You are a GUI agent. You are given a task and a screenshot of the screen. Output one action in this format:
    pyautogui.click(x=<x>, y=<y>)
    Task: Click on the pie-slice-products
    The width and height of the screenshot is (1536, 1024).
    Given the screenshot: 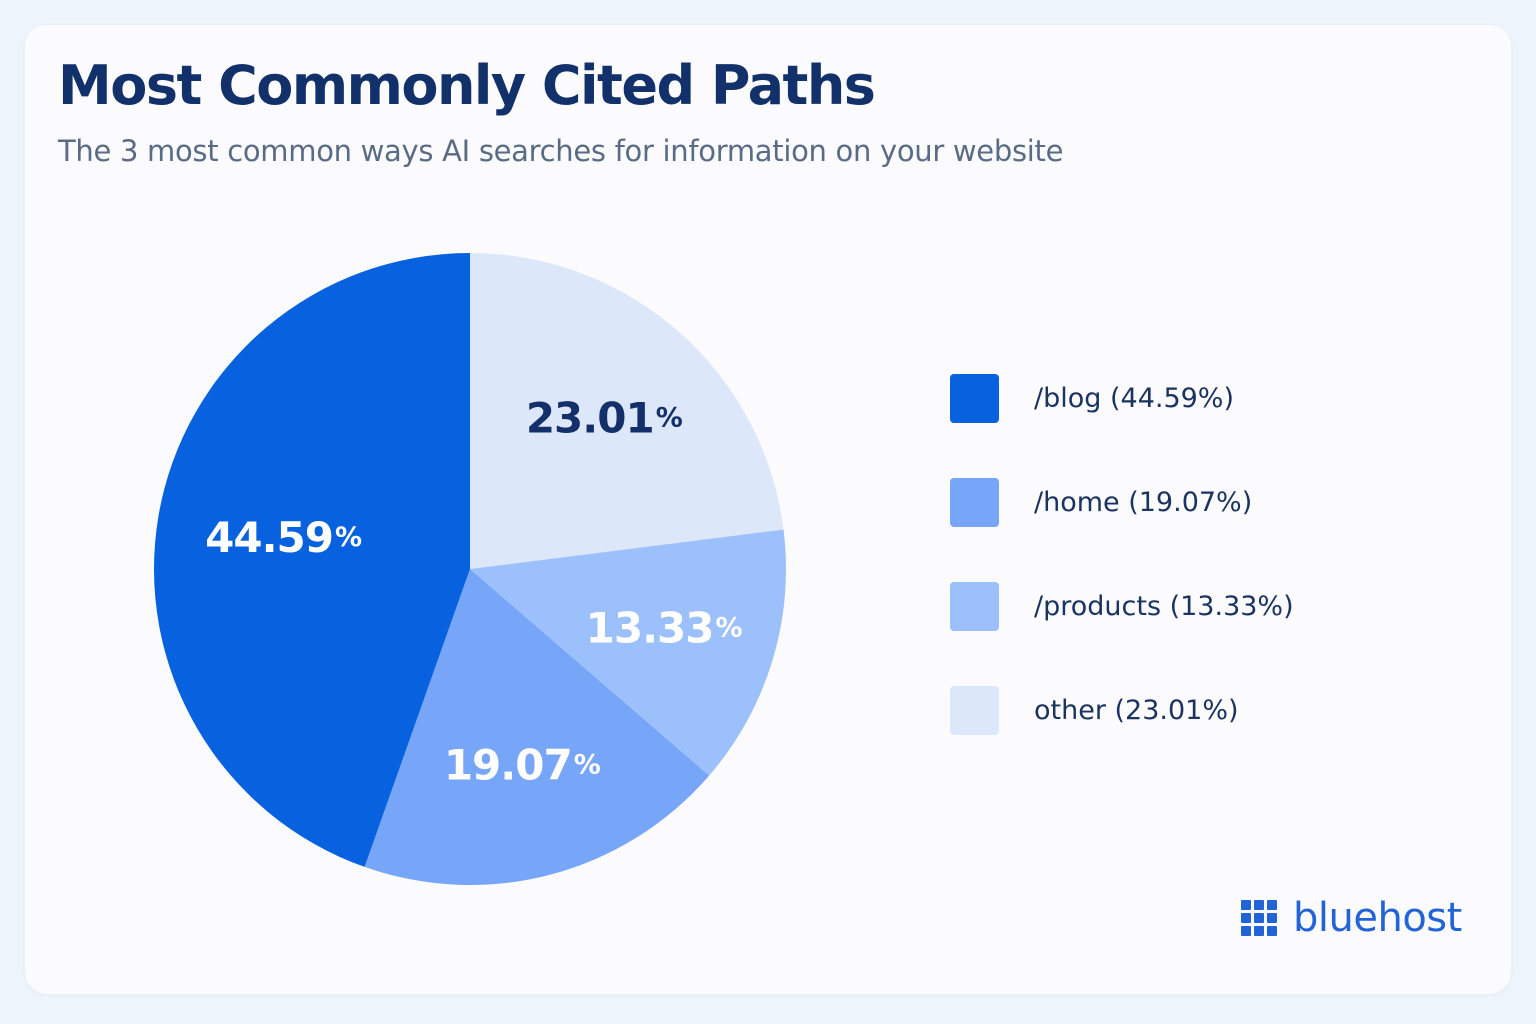 What is the action you would take?
    pyautogui.click(x=628, y=652)
    